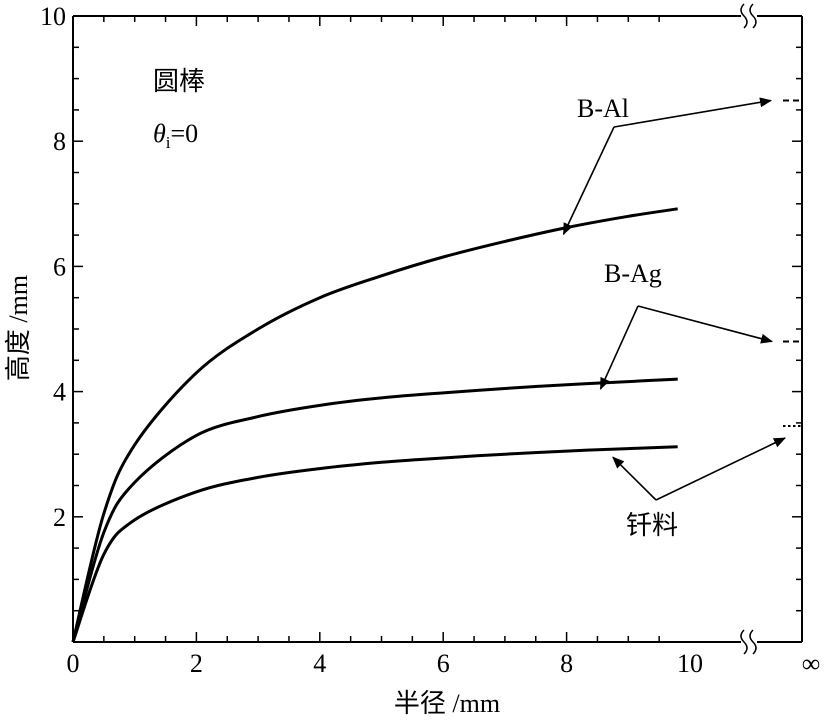  What do you see at coordinates (634, 478) in the screenshot?
I see `leader-solder-to-curve` at bounding box center [634, 478].